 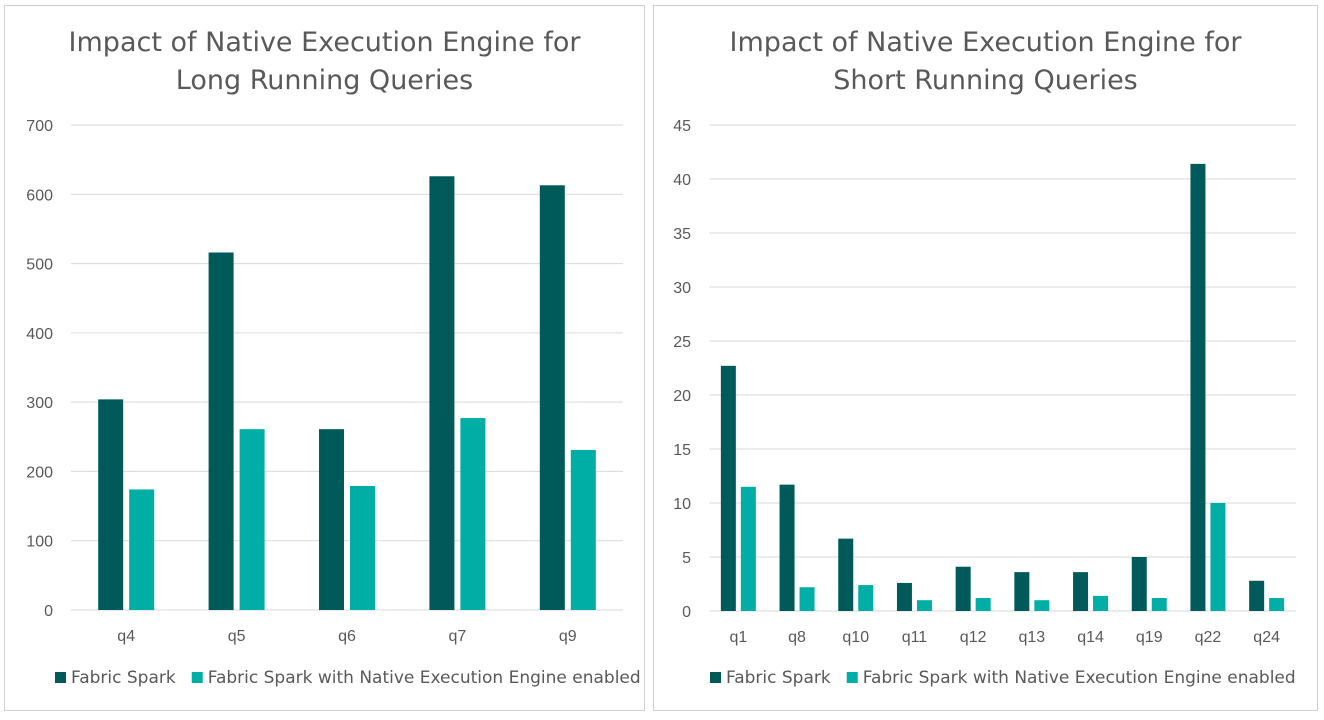 I want to click on x-tick-label: q12, so click(x=973, y=637).